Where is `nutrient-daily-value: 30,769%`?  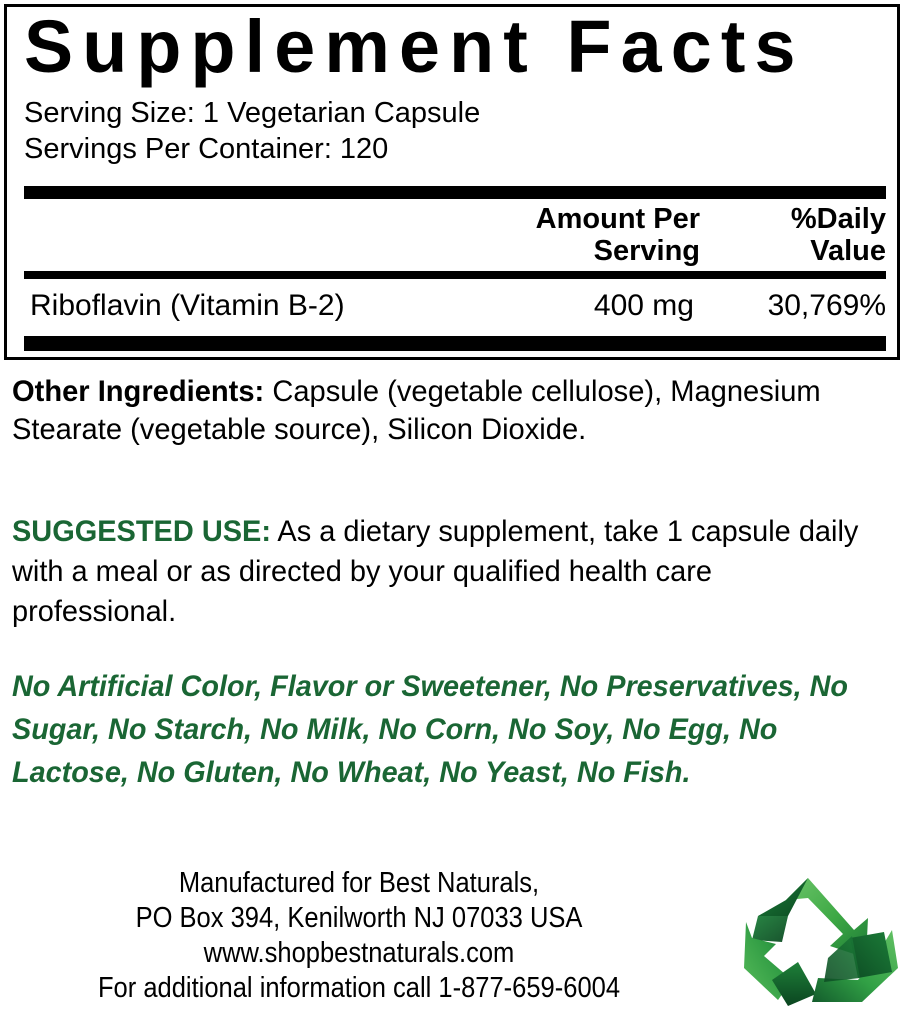
nutrient-daily-value: 30,769% is located at coordinates (826, 305).